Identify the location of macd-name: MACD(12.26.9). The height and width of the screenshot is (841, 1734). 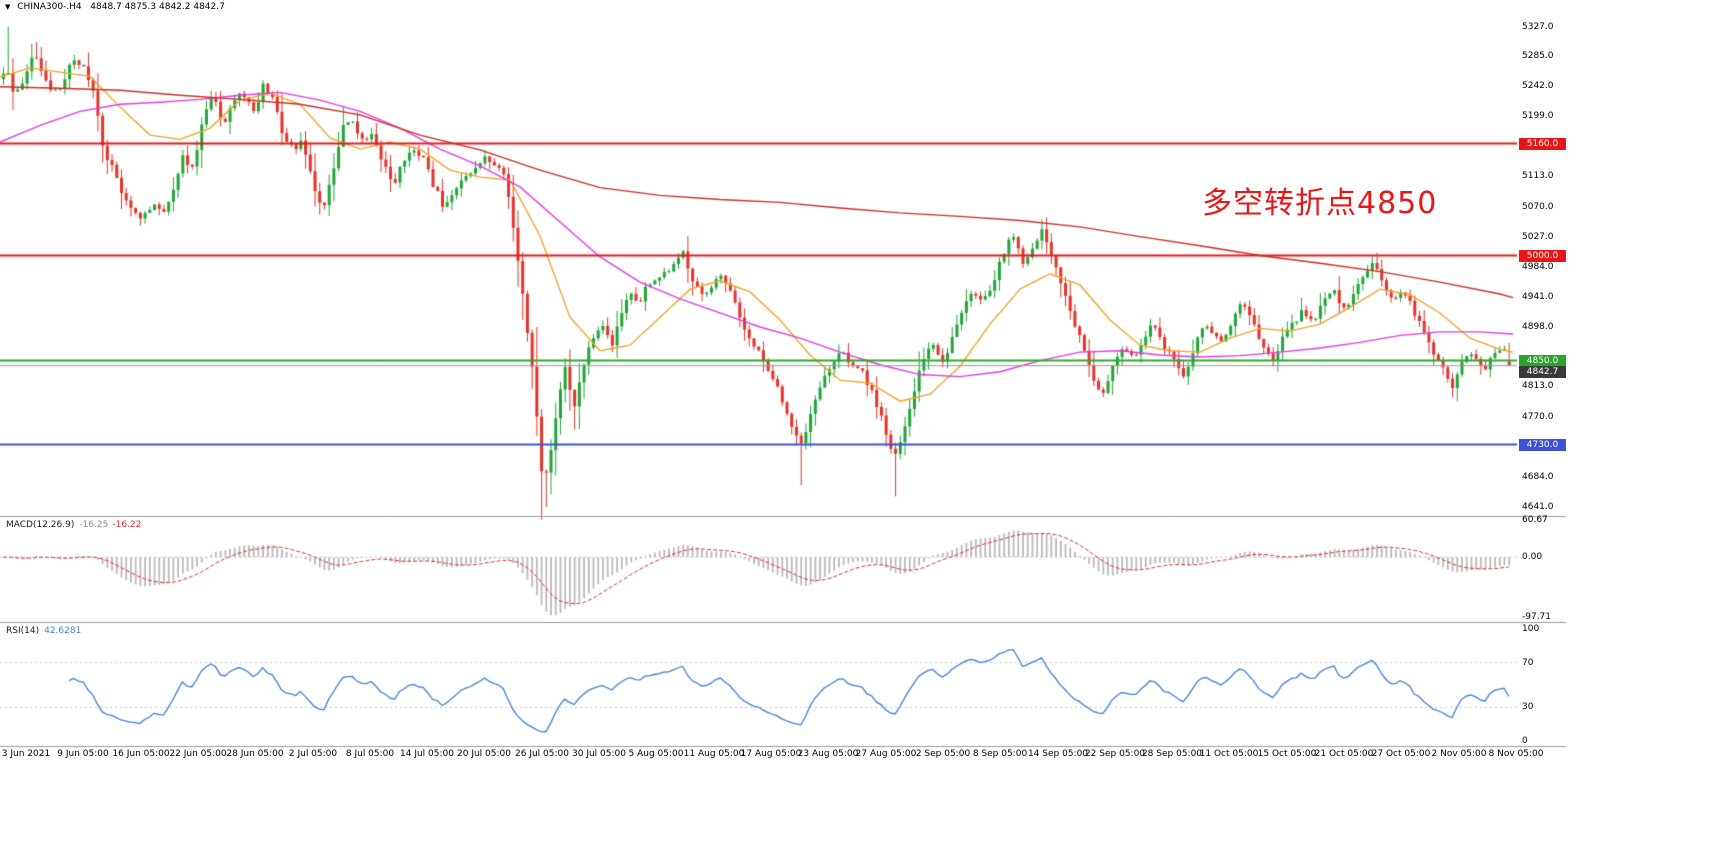
(40, 525).